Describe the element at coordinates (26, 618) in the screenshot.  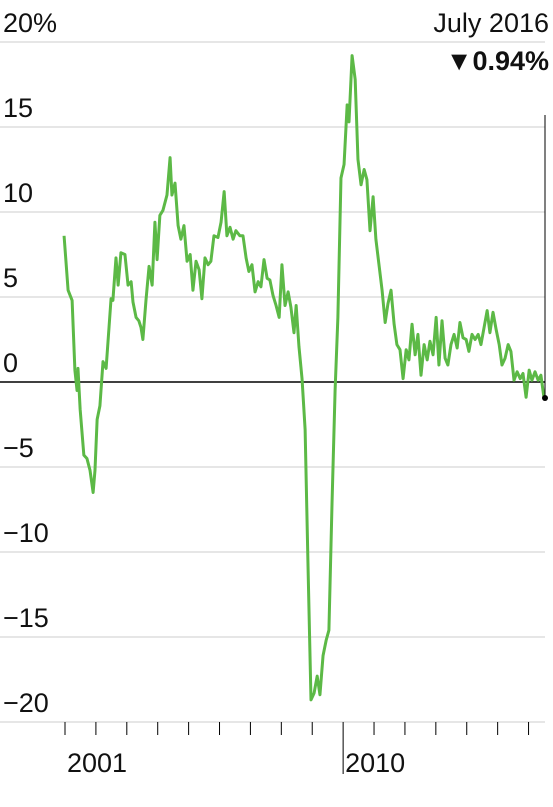
I see `y-tick-label: −15` at that location.